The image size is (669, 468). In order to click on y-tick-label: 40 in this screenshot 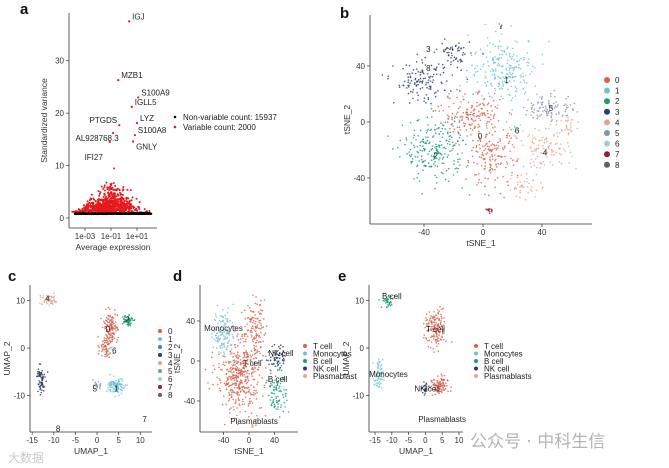, I will do `click(190, 321)`.